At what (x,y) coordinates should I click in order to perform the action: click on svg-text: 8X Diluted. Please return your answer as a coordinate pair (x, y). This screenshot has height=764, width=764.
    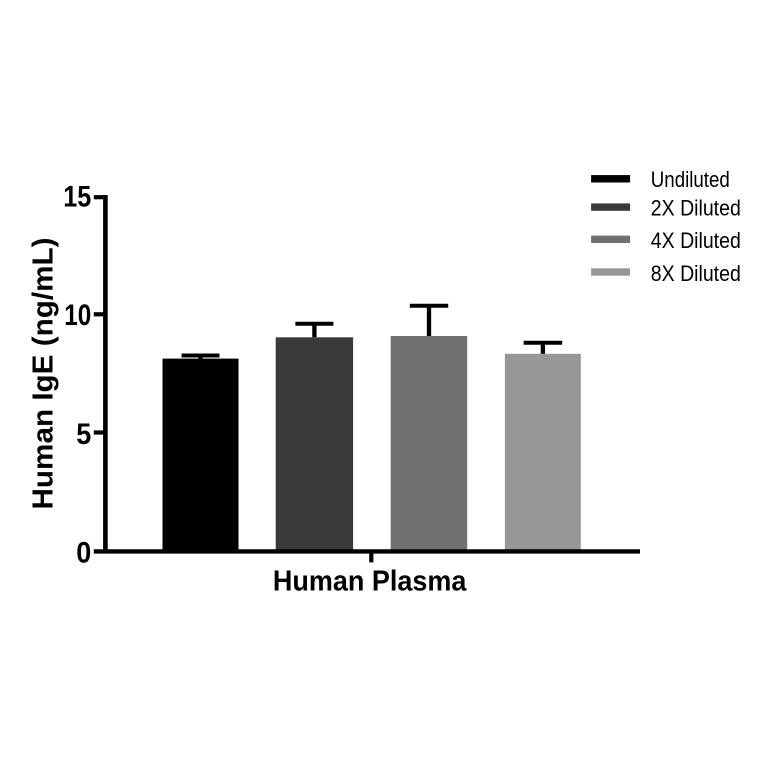
    Looking at the image, I should click on (696, 273).